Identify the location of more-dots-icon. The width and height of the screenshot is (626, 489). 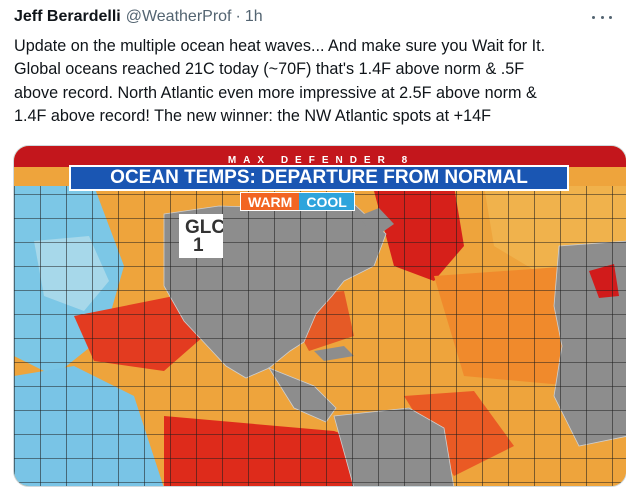
(602, 17).